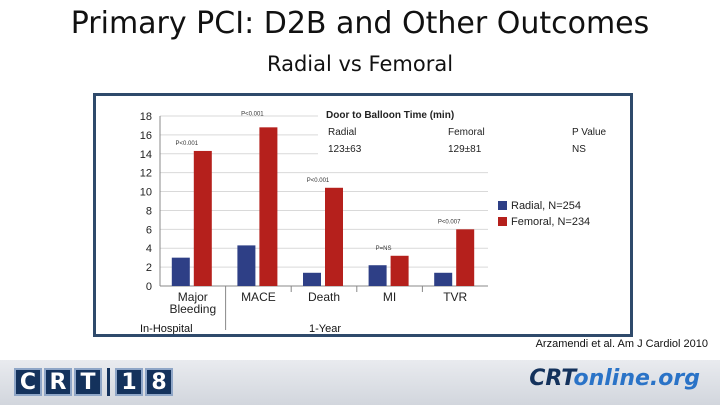 This screenshot has height=405, width=720. What do you see at coordinates (589, 132) in the screenshot?
I see `inset-table-header: P Value` at bounding box center [589, 132].